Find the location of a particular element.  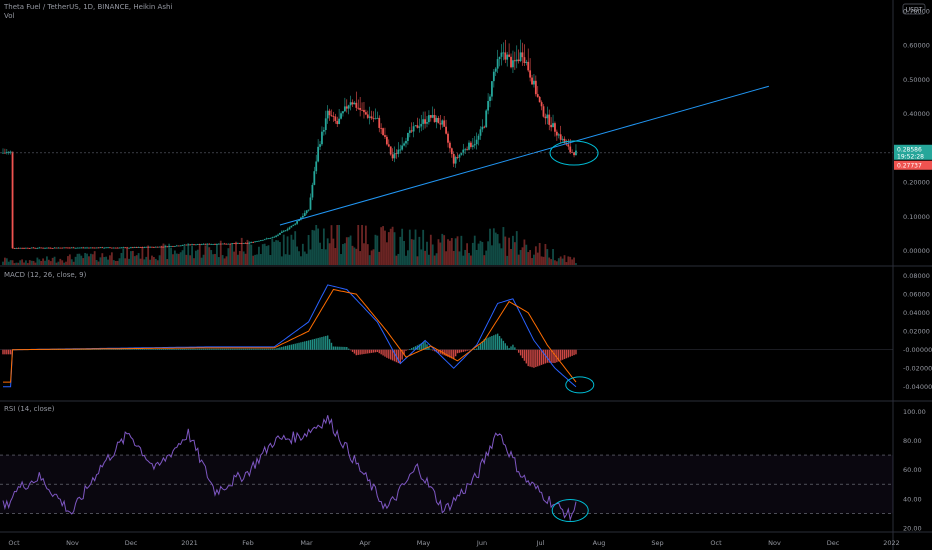

macd-line is located at coordinates (290, 336).